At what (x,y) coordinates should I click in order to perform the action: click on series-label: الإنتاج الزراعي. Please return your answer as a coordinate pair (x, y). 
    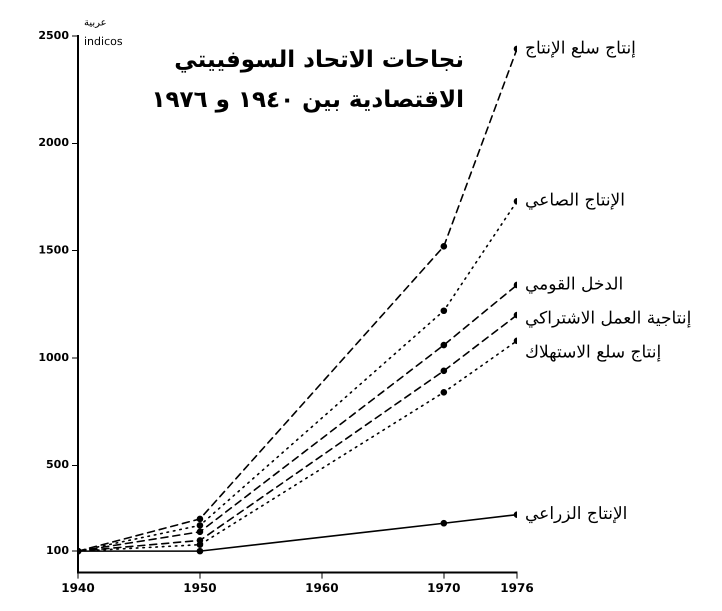
    Looking at the image, I should click on (576, 514).